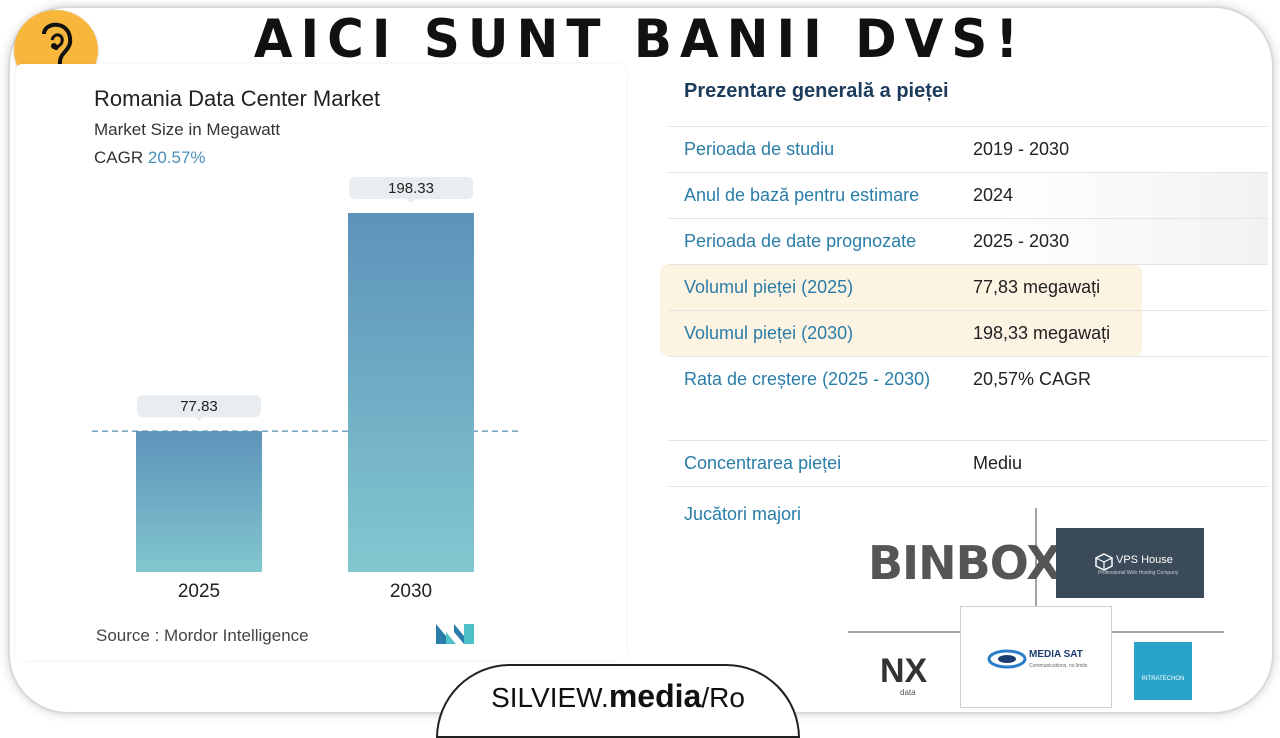 Image resolution: width=1280 pixels, height=738 pixels. Describe the element at coordinates (1021, 149) in the screenshot. I see `overview-row-value: 2019 - 2030` at that location.